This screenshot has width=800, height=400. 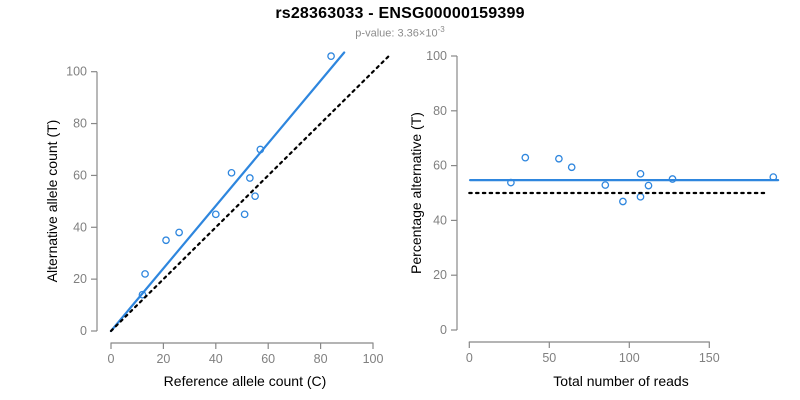 I want to click on x-tick-label: 80, so click(x=321, y=359).